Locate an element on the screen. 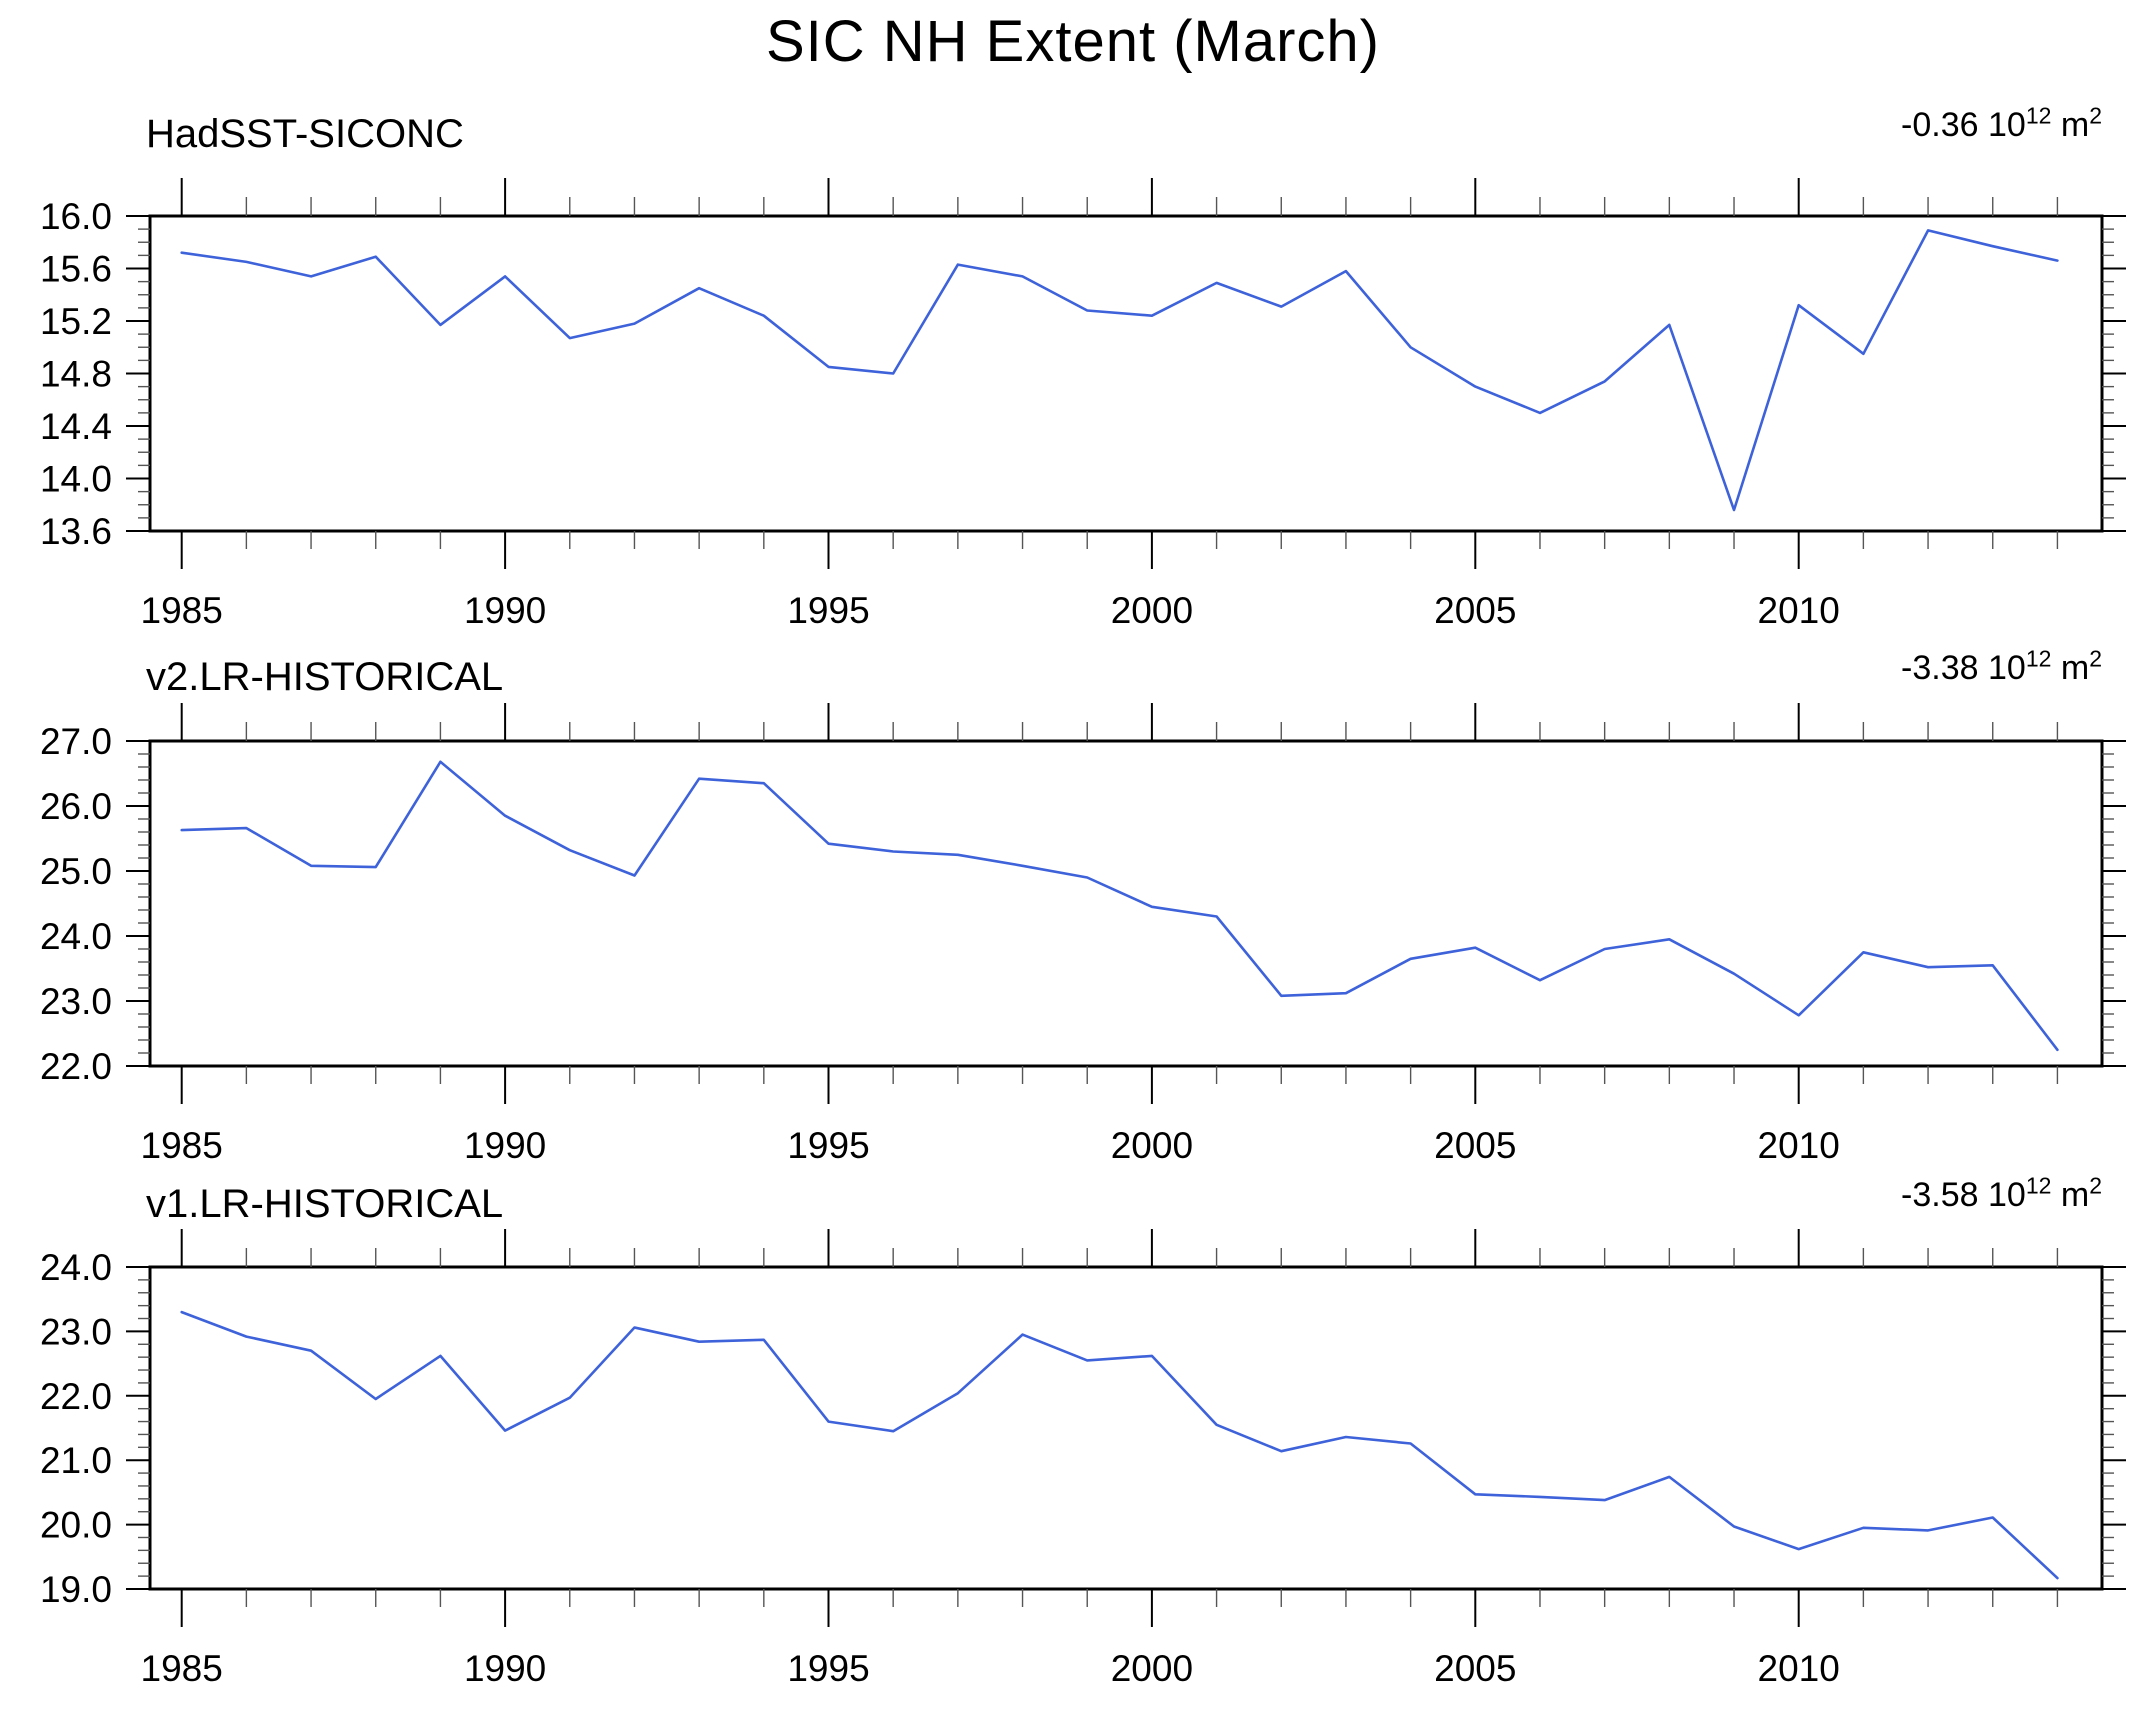 The height and width of the screenshot is (1714, 2146). trend-value: -0.36 is located at coordinates (1940, 125).